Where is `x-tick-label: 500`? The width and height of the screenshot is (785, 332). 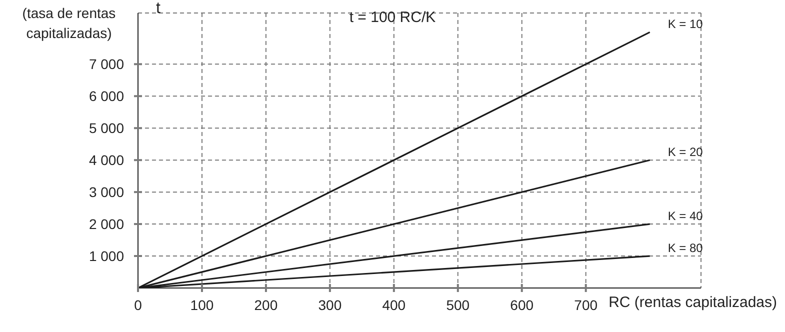 x-tick-label: 500 is located at coordinates (458, 305).